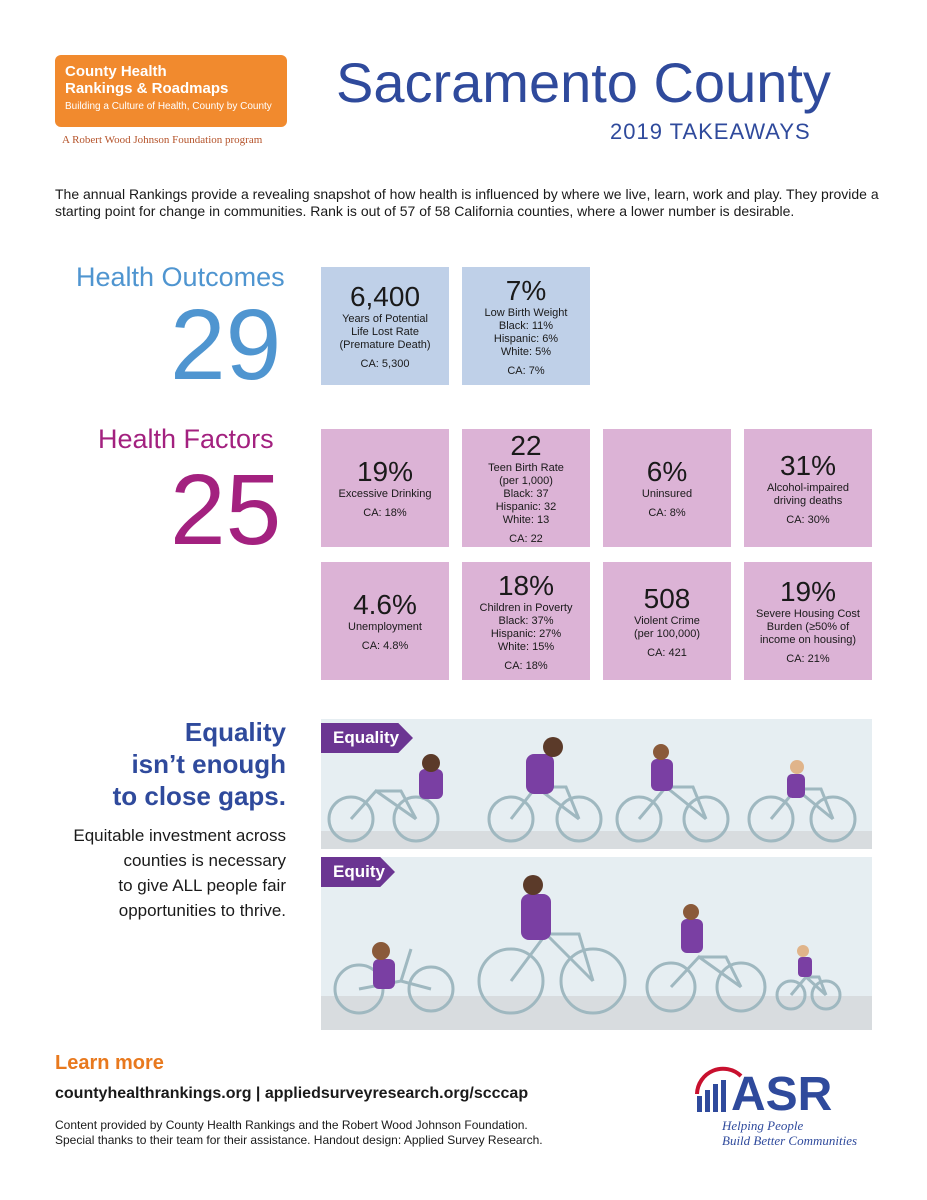  I want to click on equality-body-line: to give ALL people fair, so click(202, 885).